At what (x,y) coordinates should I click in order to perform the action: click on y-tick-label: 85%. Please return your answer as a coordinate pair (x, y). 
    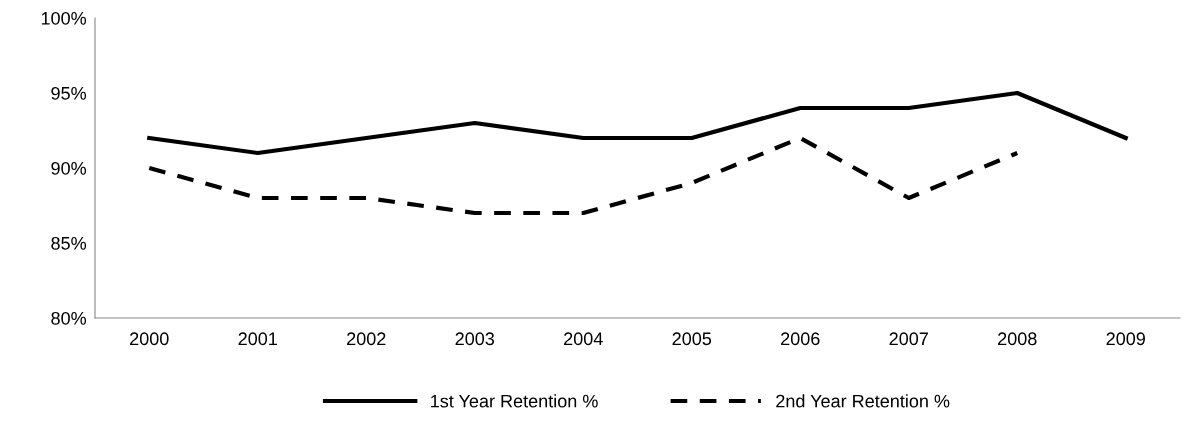
    Looking at the image, I should click on (69, 243).